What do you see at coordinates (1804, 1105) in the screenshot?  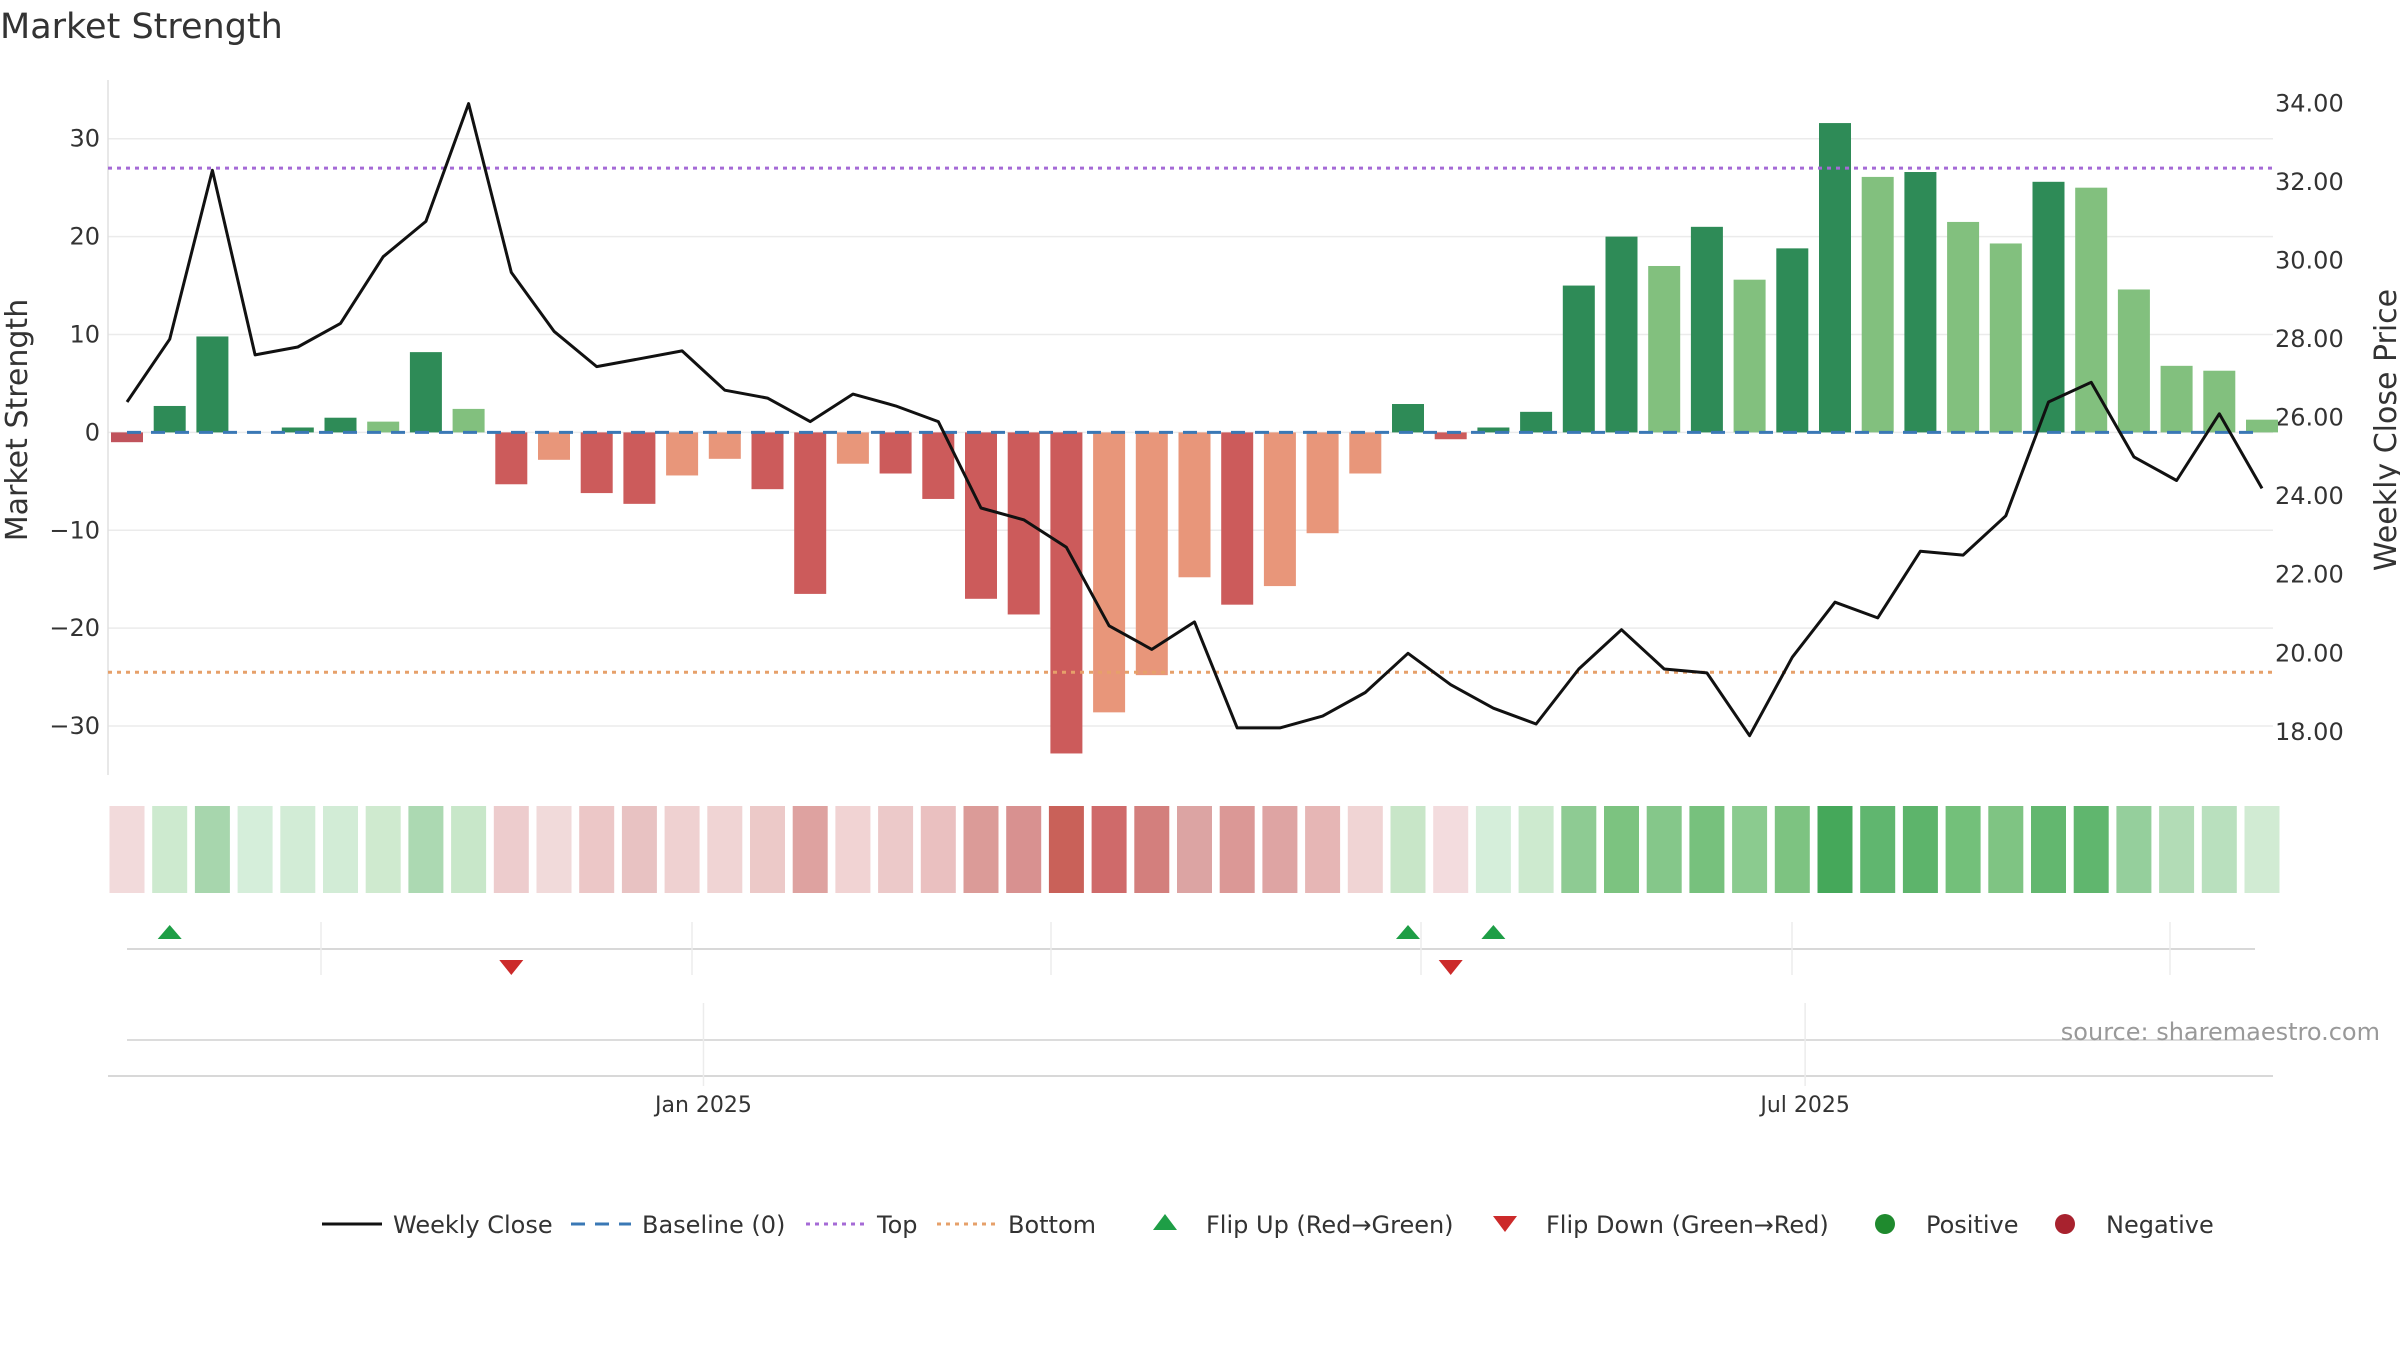 I see `date-tick-label: Jul 2025` at bounding box center [1804, 1105].